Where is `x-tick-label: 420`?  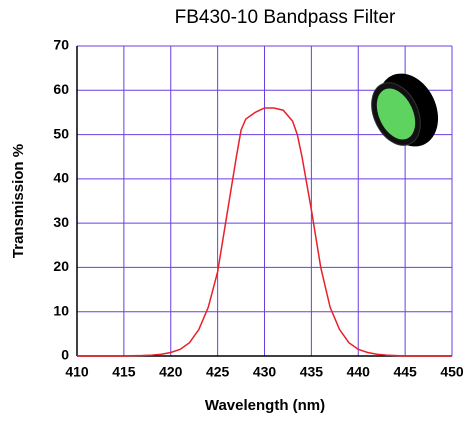 x-tick-label: 420 is located at coordinates (171, 372).